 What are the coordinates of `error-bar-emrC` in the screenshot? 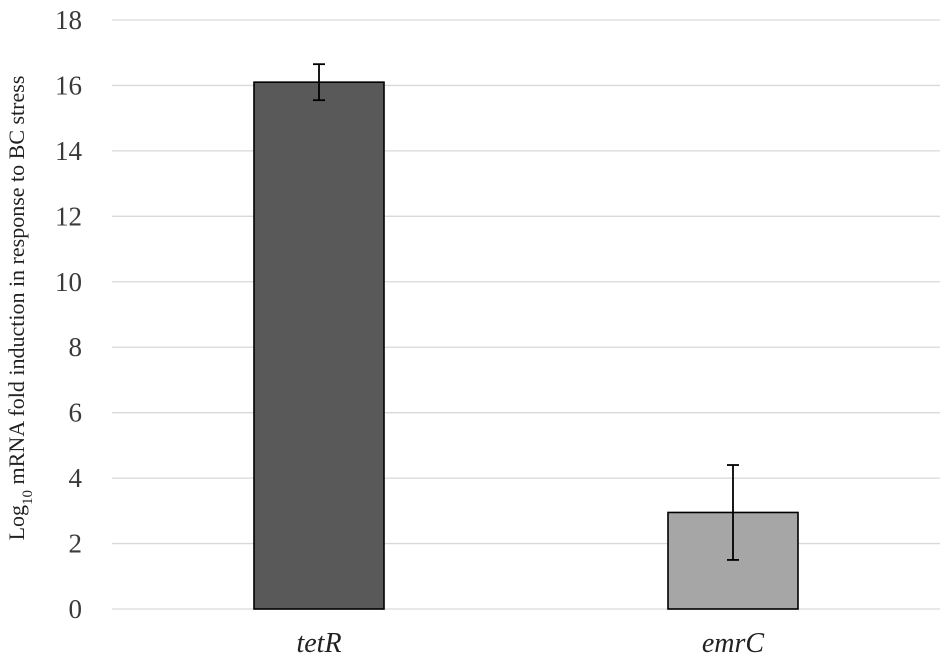 It's located at (733, 512).